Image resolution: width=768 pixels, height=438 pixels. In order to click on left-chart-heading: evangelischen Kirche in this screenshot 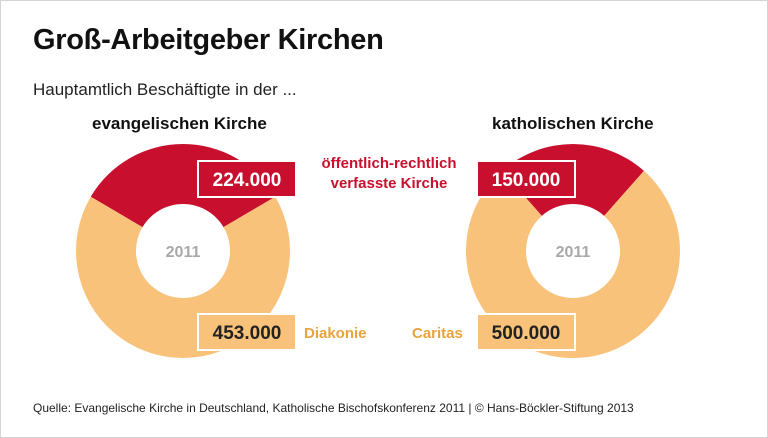, I will do `click(179, 123)`.